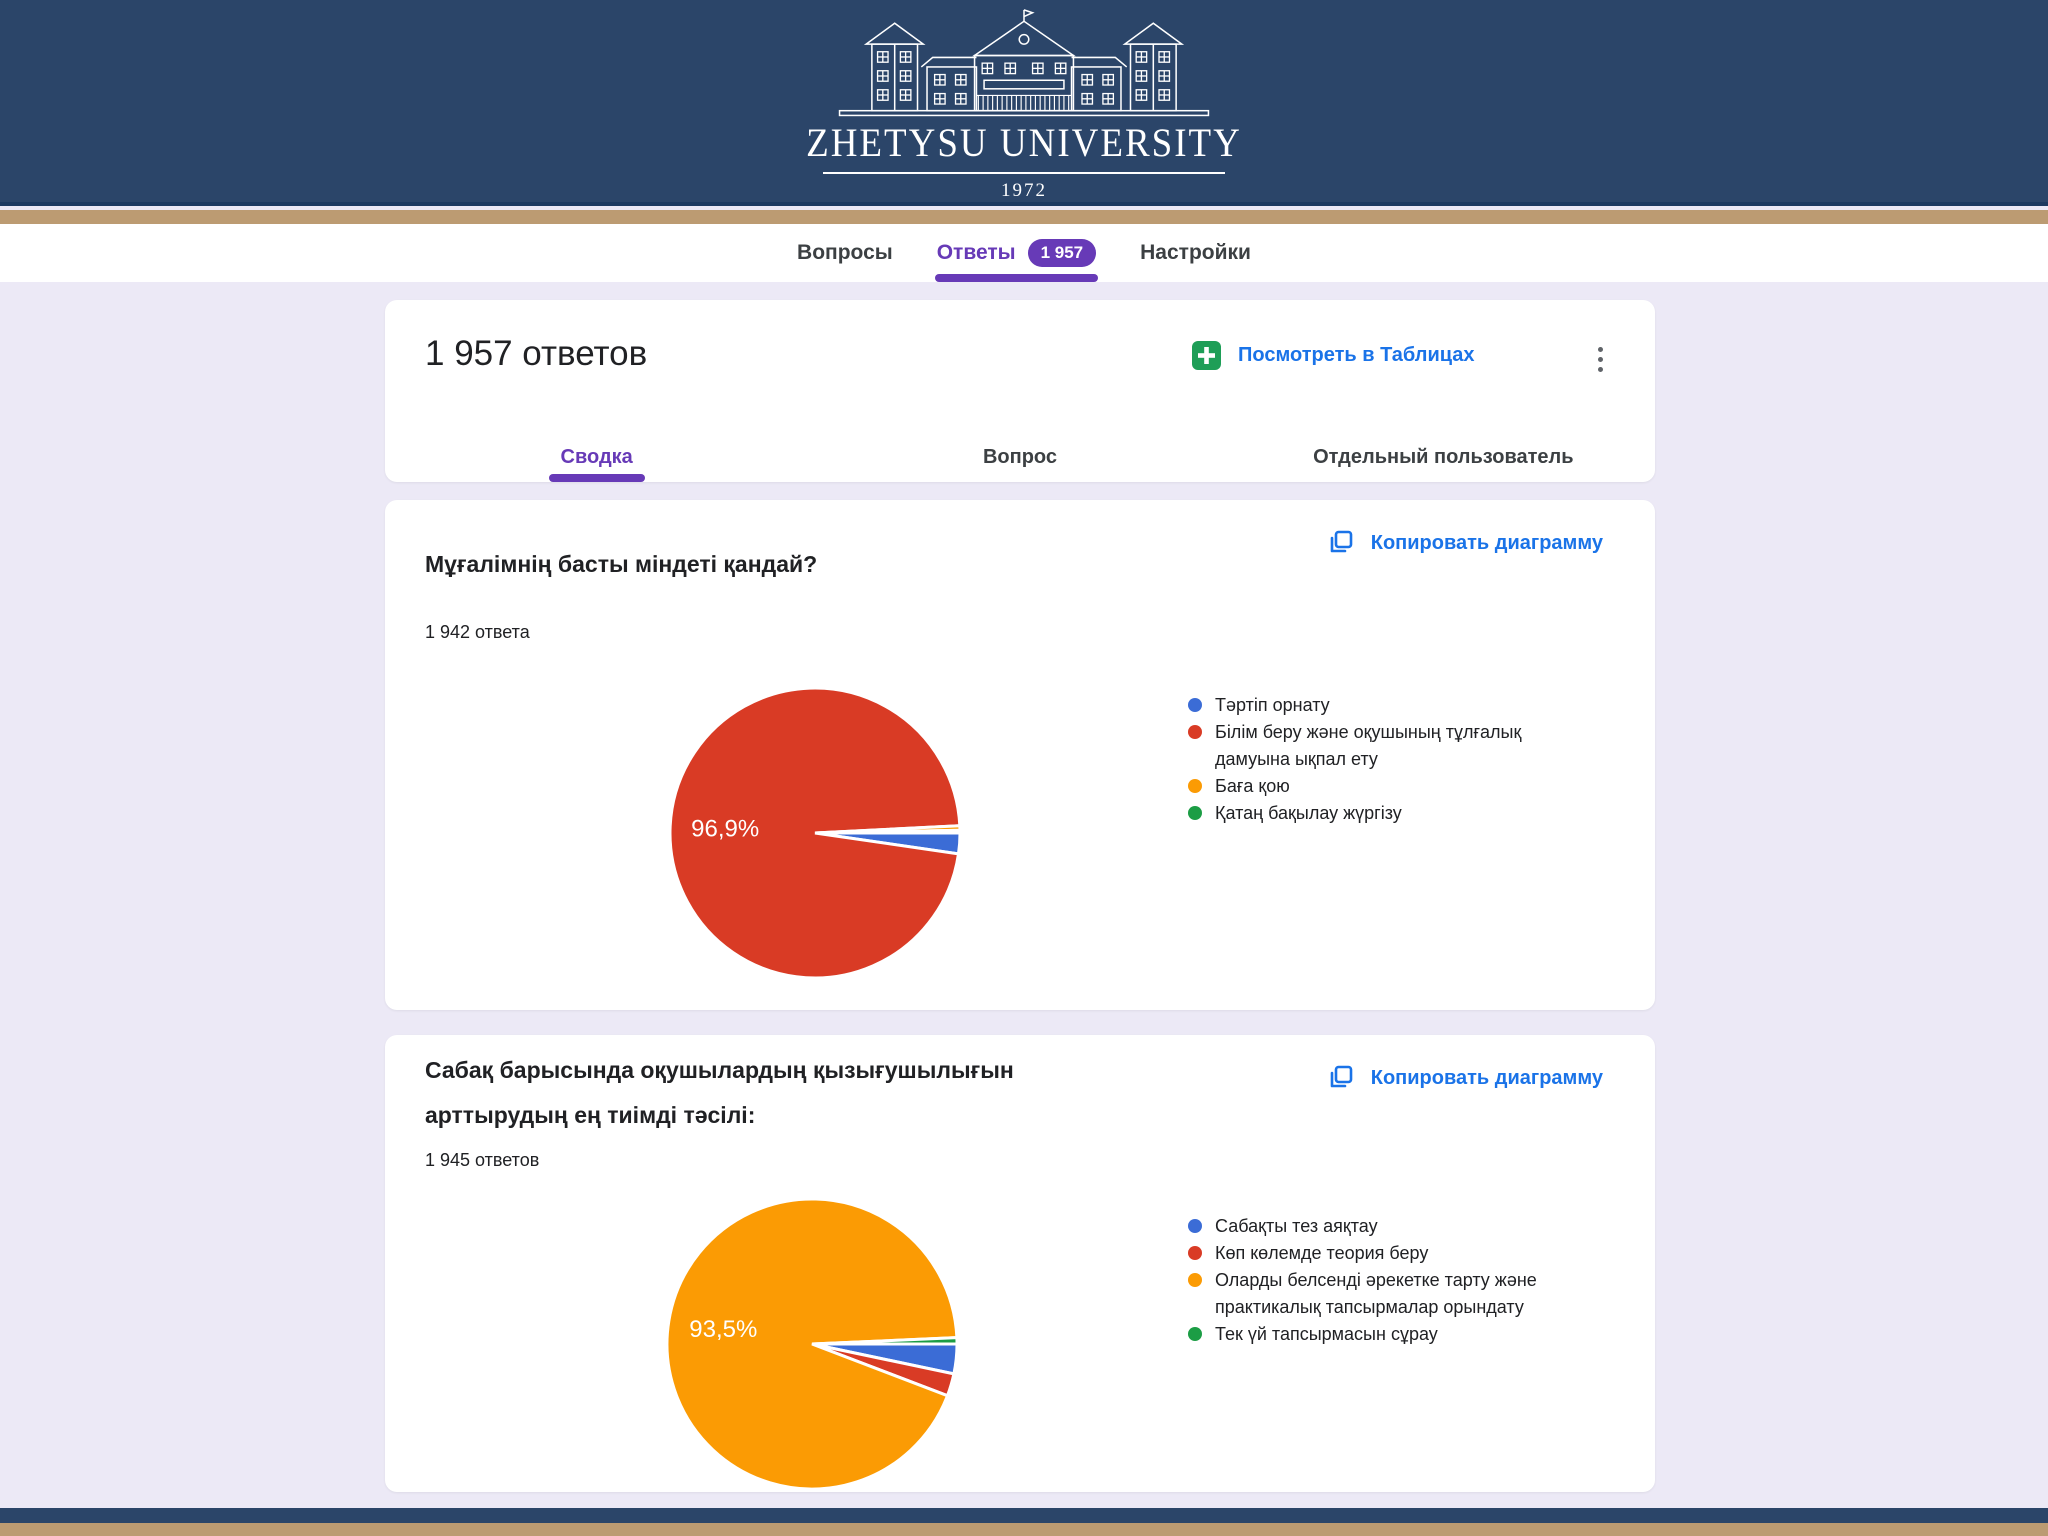 The height and width of the screenshot is (1536, 2048). Describe the element at coordinates (1016, 278) in the screenshot. I see `active-tab-underline` at that location.